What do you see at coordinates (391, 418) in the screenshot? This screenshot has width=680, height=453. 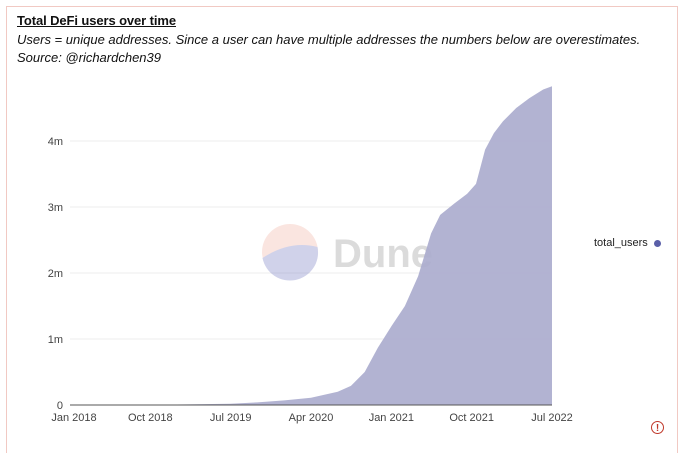 I see `x-tick-label: Jan 2021` at bounding box center [391, 418].